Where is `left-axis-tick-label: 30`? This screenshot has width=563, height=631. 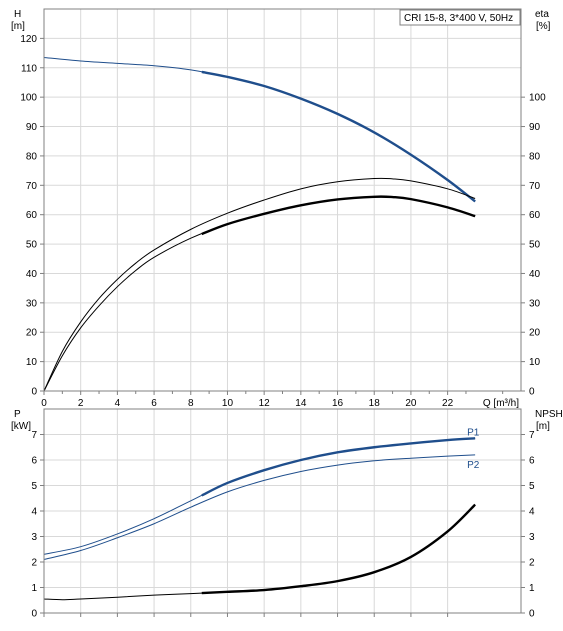
left-axis-tick-label: 30 is located at coordinates (32, 303).